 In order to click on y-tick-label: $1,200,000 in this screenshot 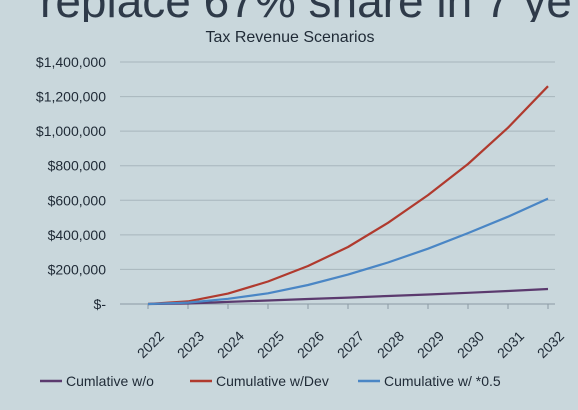, I will do `click(71, 97)`.